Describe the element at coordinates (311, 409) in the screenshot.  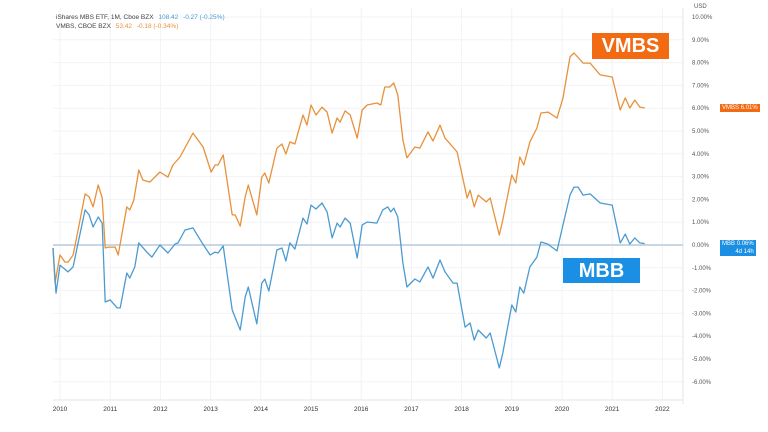
I see `x-tick-label: 2015` at that location.